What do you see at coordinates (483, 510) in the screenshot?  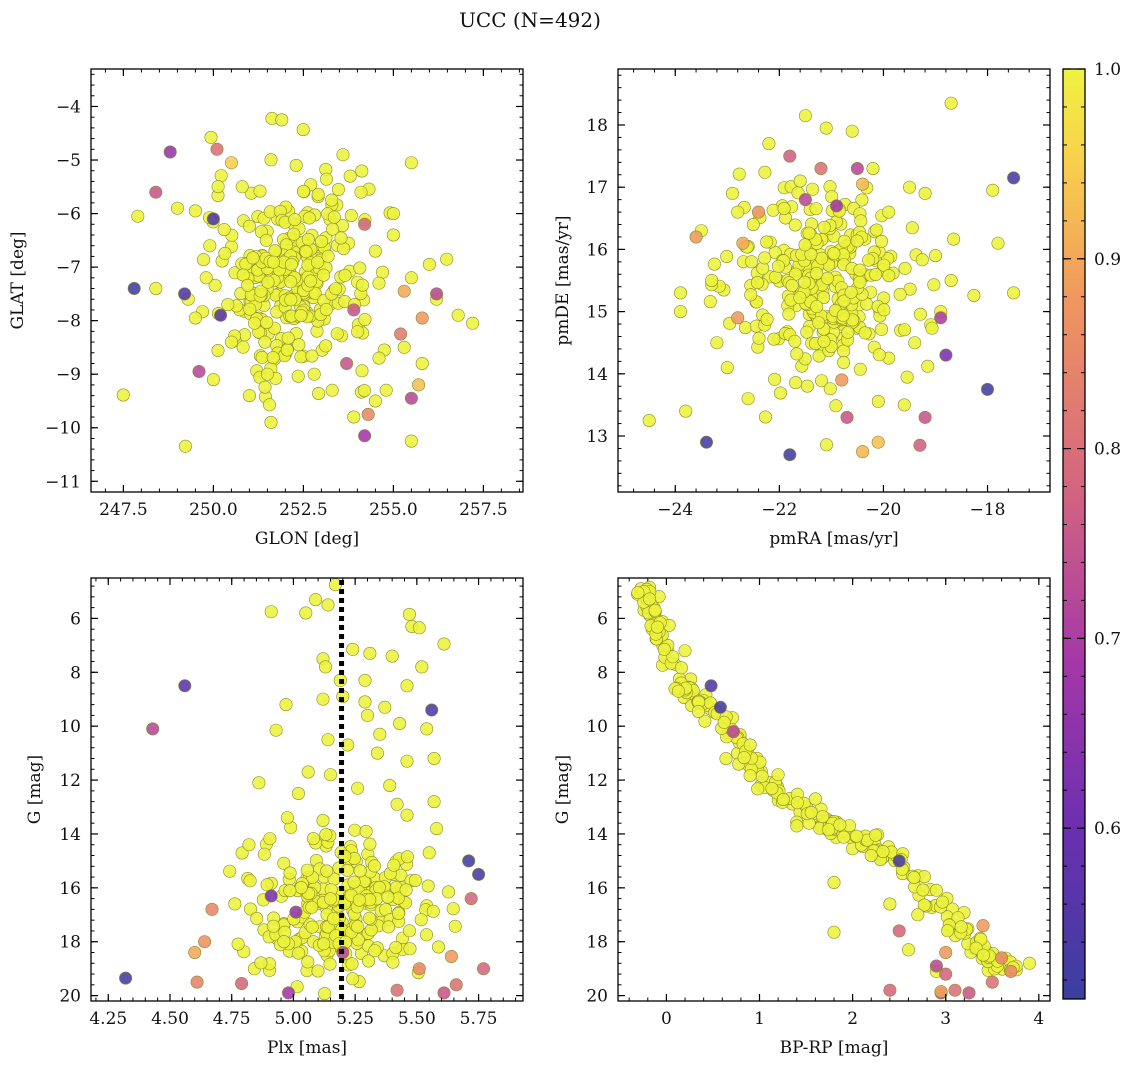 I see `x-tick-label: 257.5` at bounding box center [483, 510].